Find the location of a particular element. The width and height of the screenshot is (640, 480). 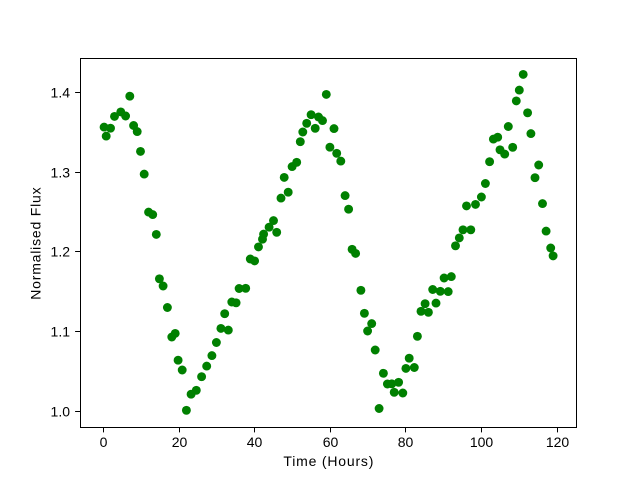

svg-text: 1.4 is located at coordinates (61, 93).